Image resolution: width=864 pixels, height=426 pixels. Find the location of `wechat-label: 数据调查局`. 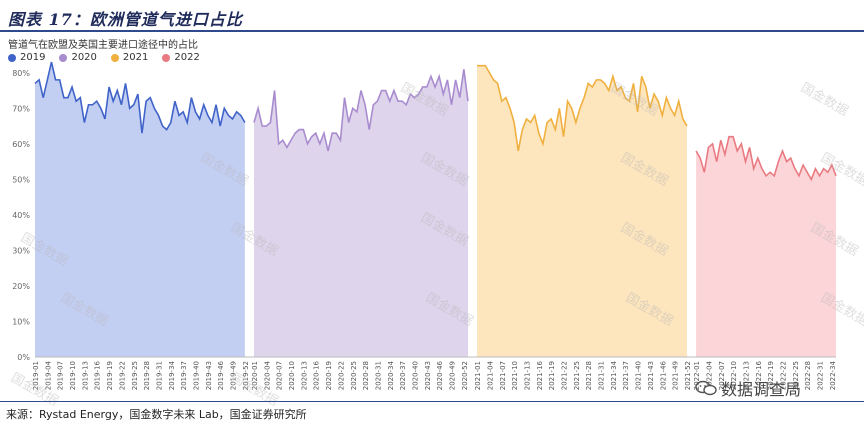

wechat-label: 数据调查局 is located at coordinates (761, 389).